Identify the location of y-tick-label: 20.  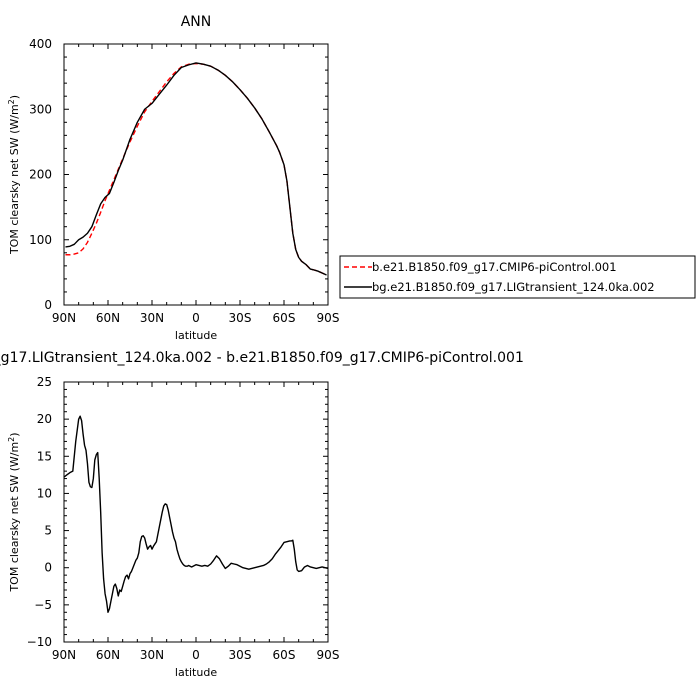
(44, 419).